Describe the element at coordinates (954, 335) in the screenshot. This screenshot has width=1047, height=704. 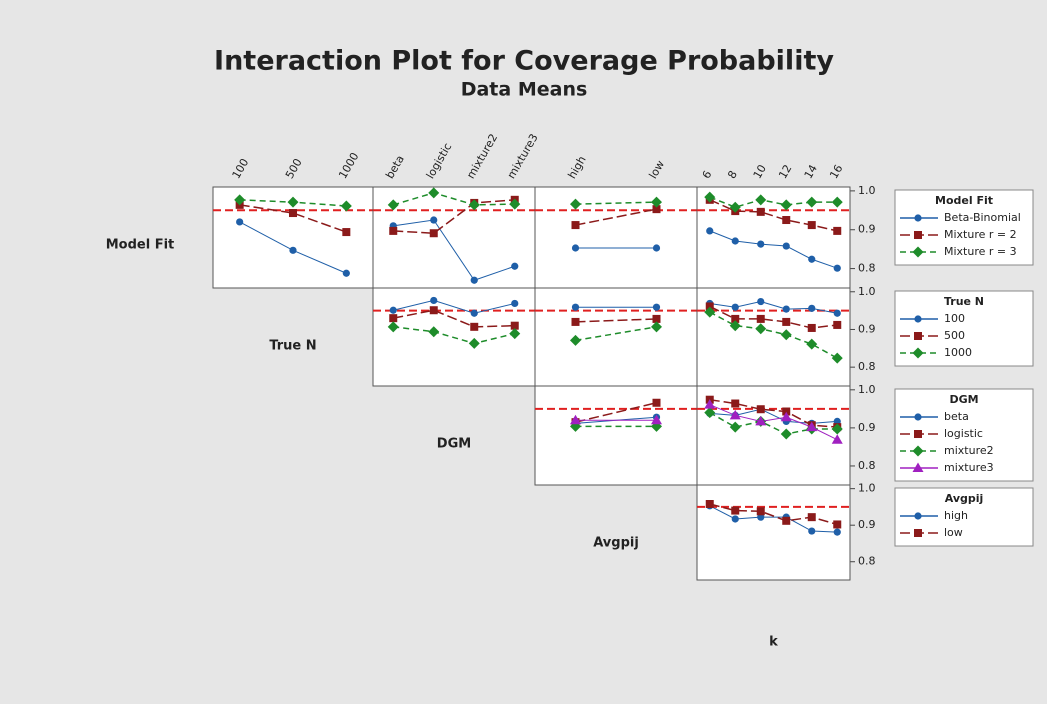
I see `legend-label: 500` at that location.